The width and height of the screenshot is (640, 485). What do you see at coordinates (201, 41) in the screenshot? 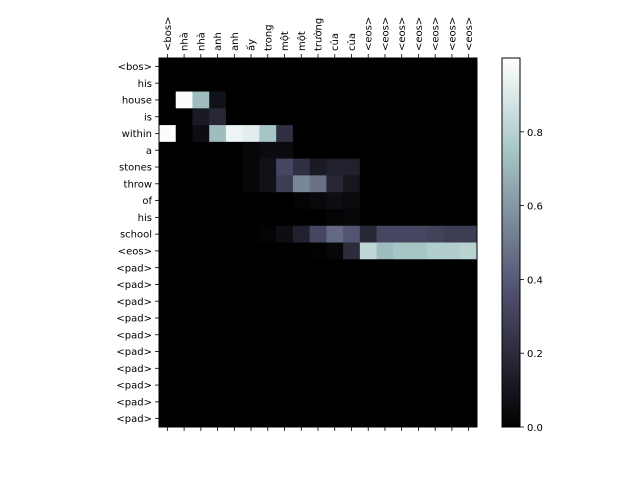
I see `x-tick-label: nhà` at bounding box center [201, 41].